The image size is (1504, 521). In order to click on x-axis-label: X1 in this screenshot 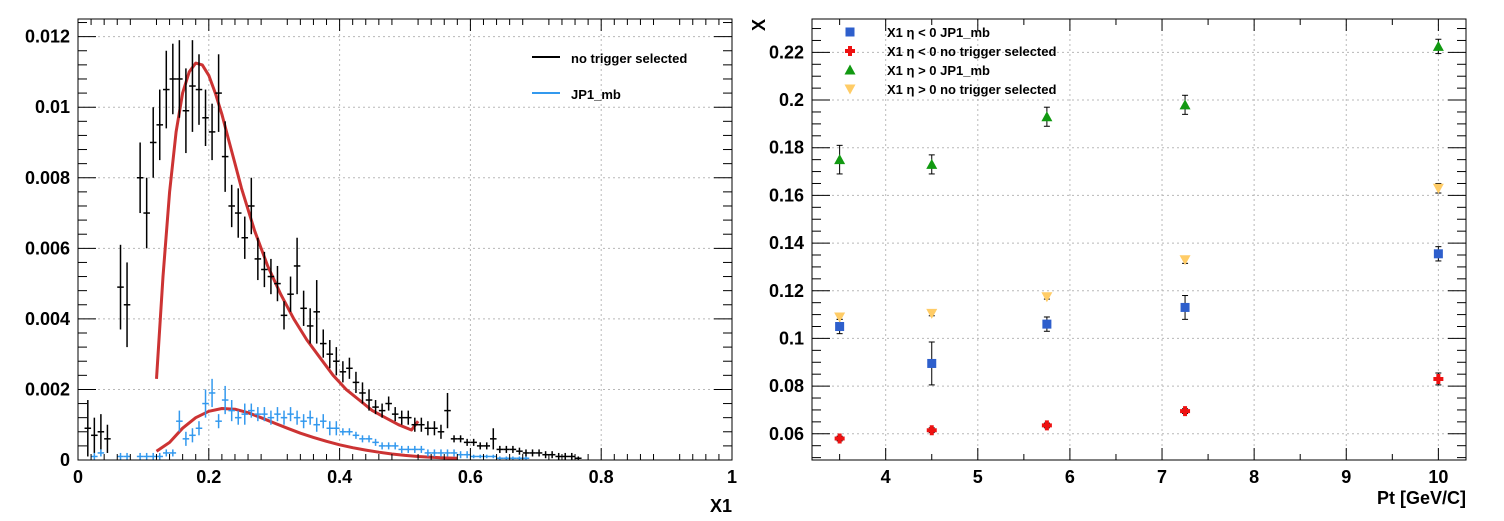, I will do `click(721, 506)`.